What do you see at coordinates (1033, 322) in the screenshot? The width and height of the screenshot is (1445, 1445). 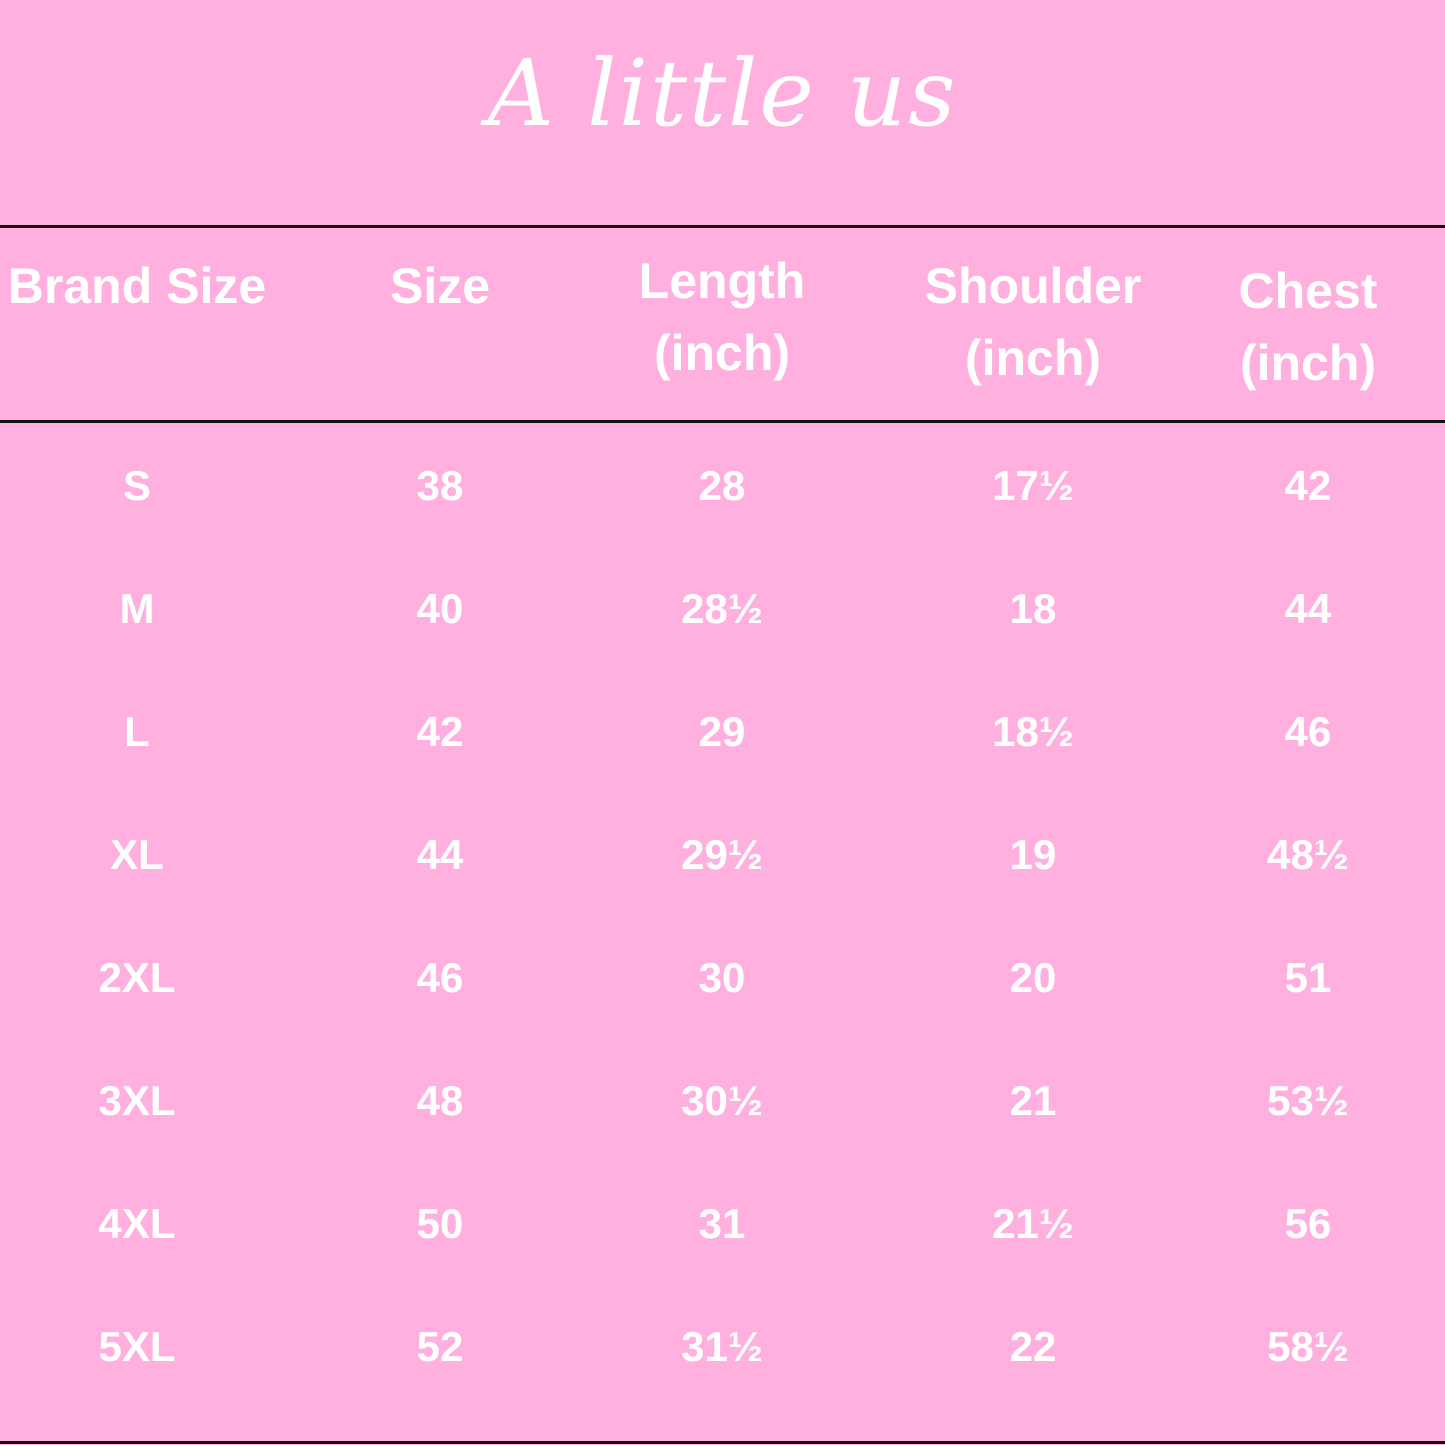 I see `column-header: Shoulder (inch)` at bounding box center [1033, 322].